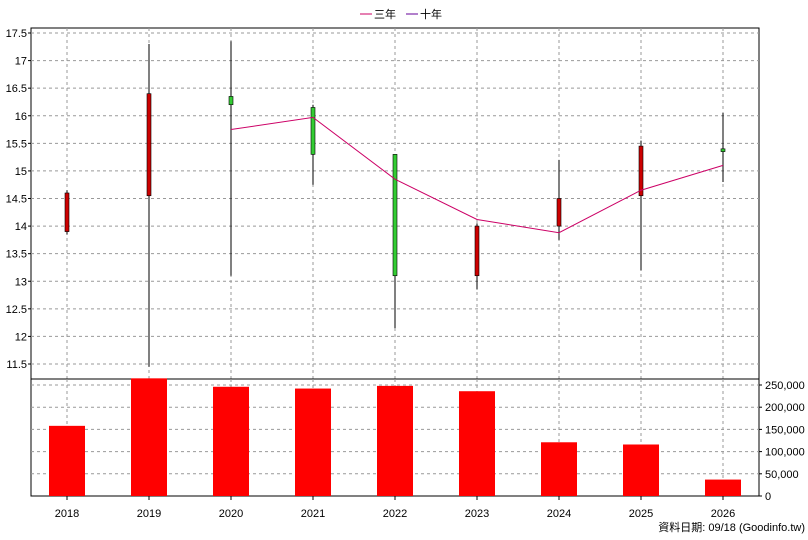 The image size is (808, 540). I want to click on price-y-tick-label: 14, so click(21, 227).